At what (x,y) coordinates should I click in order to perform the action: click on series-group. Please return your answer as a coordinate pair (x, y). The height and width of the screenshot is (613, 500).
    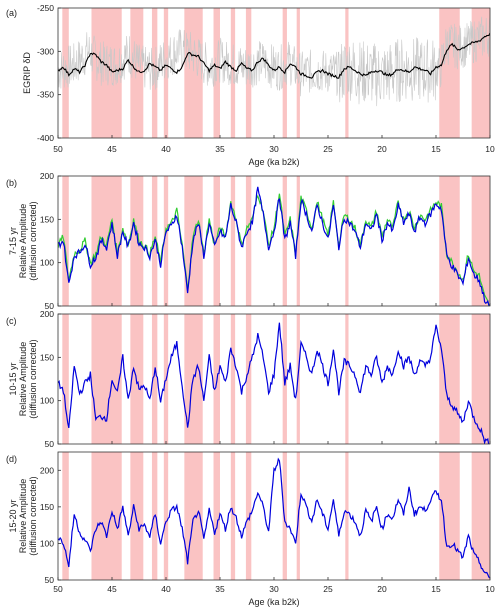
    Looking at the image, I should click on (274, 61).